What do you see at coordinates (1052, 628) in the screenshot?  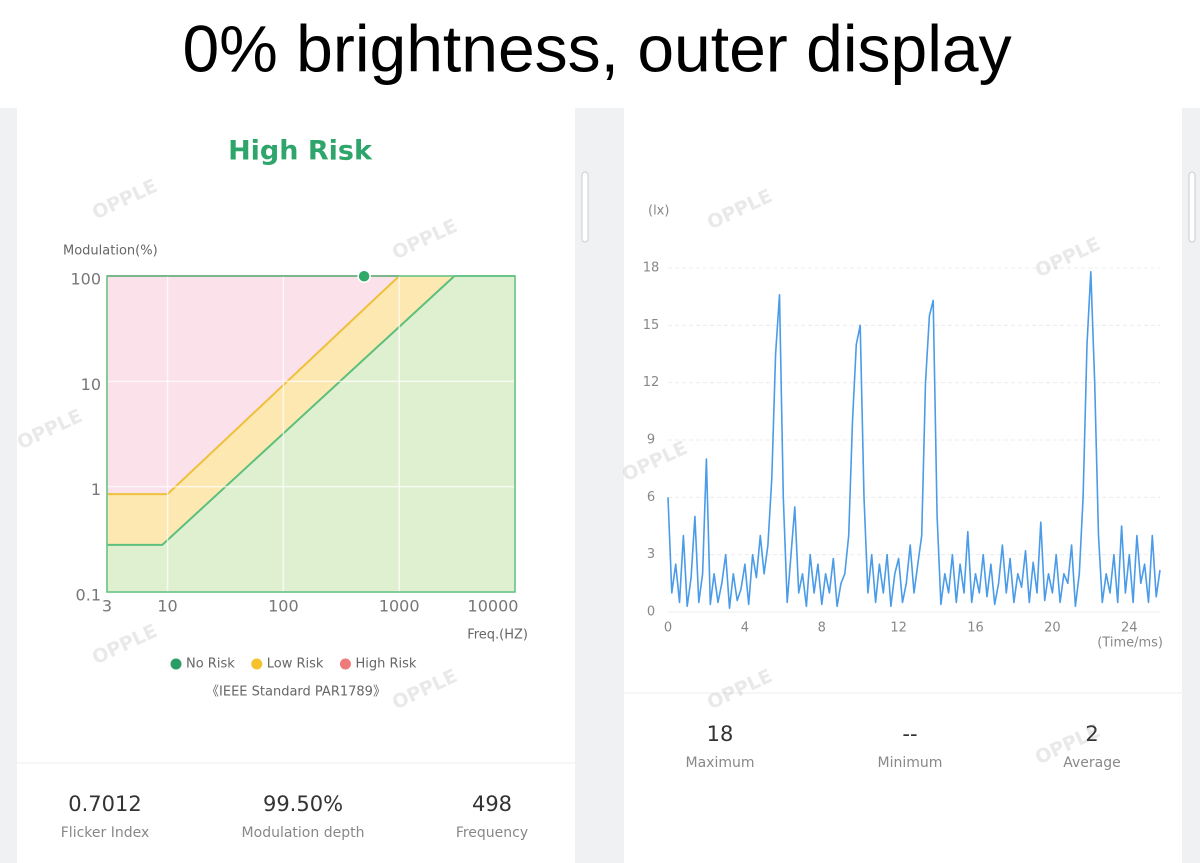 I see `x-tick-label: 20` at bounding box center [1052, 628].